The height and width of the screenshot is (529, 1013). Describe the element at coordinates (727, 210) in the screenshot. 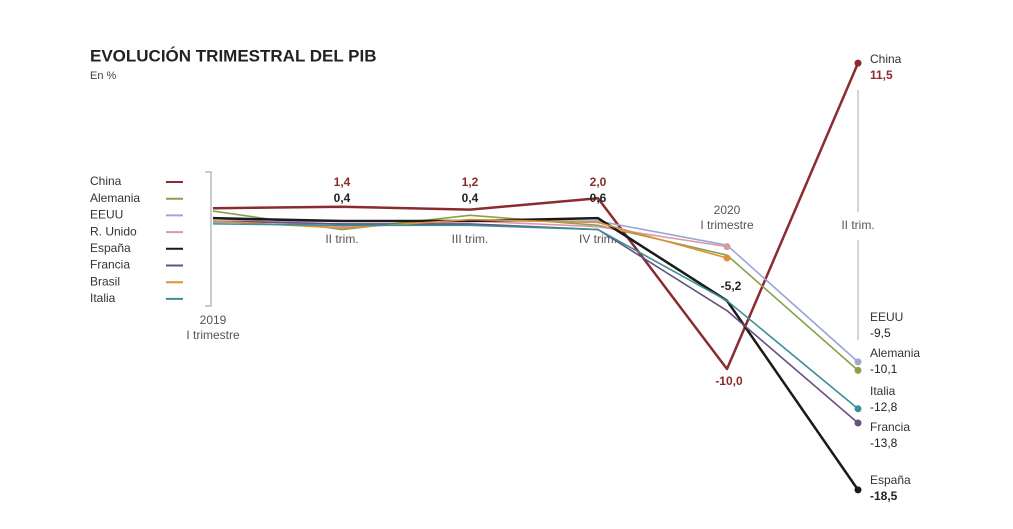

I see `year-label: 2020` at that location.